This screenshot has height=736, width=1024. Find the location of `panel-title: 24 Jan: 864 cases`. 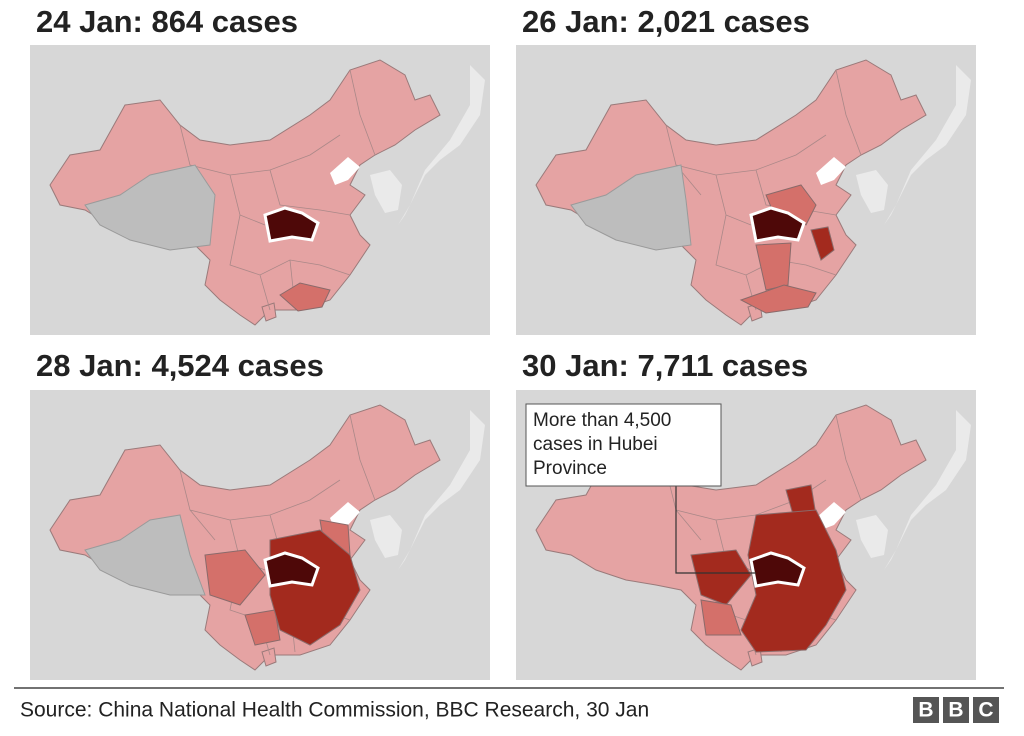

panel-title: 24 Jan: 864 cases is located at coordinates (167, 21).